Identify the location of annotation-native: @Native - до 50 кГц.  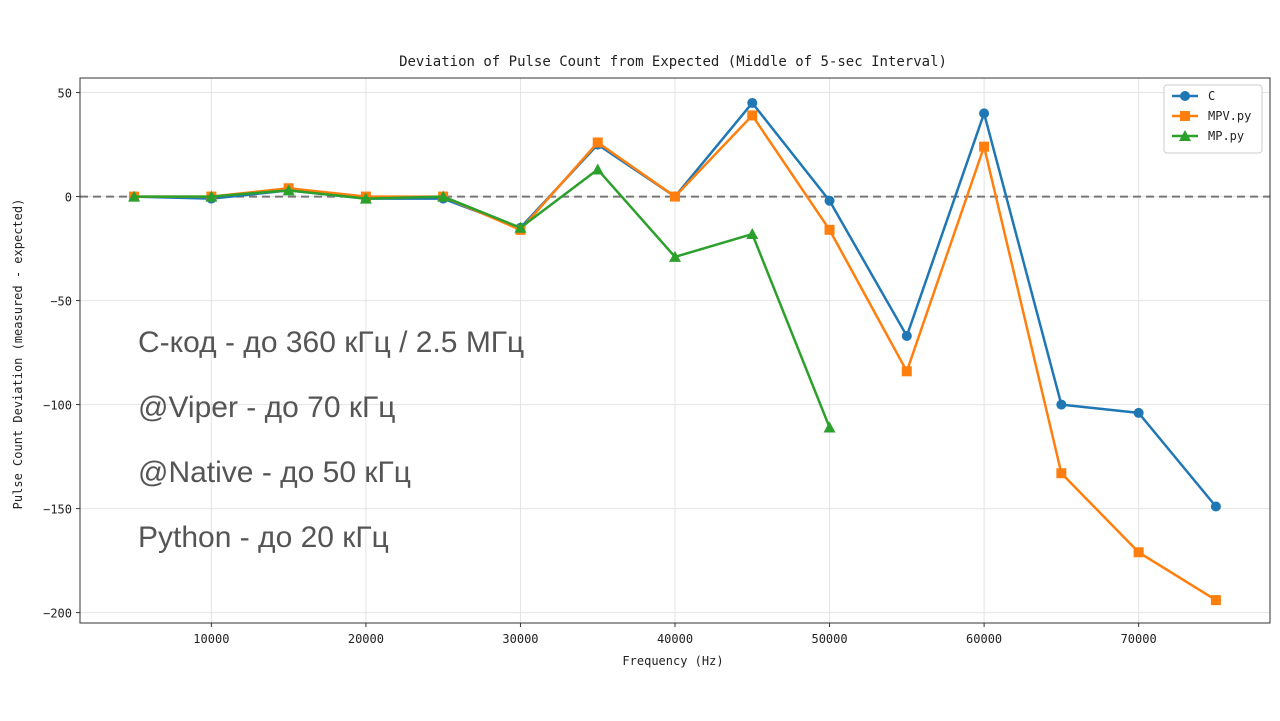
(274, 472).